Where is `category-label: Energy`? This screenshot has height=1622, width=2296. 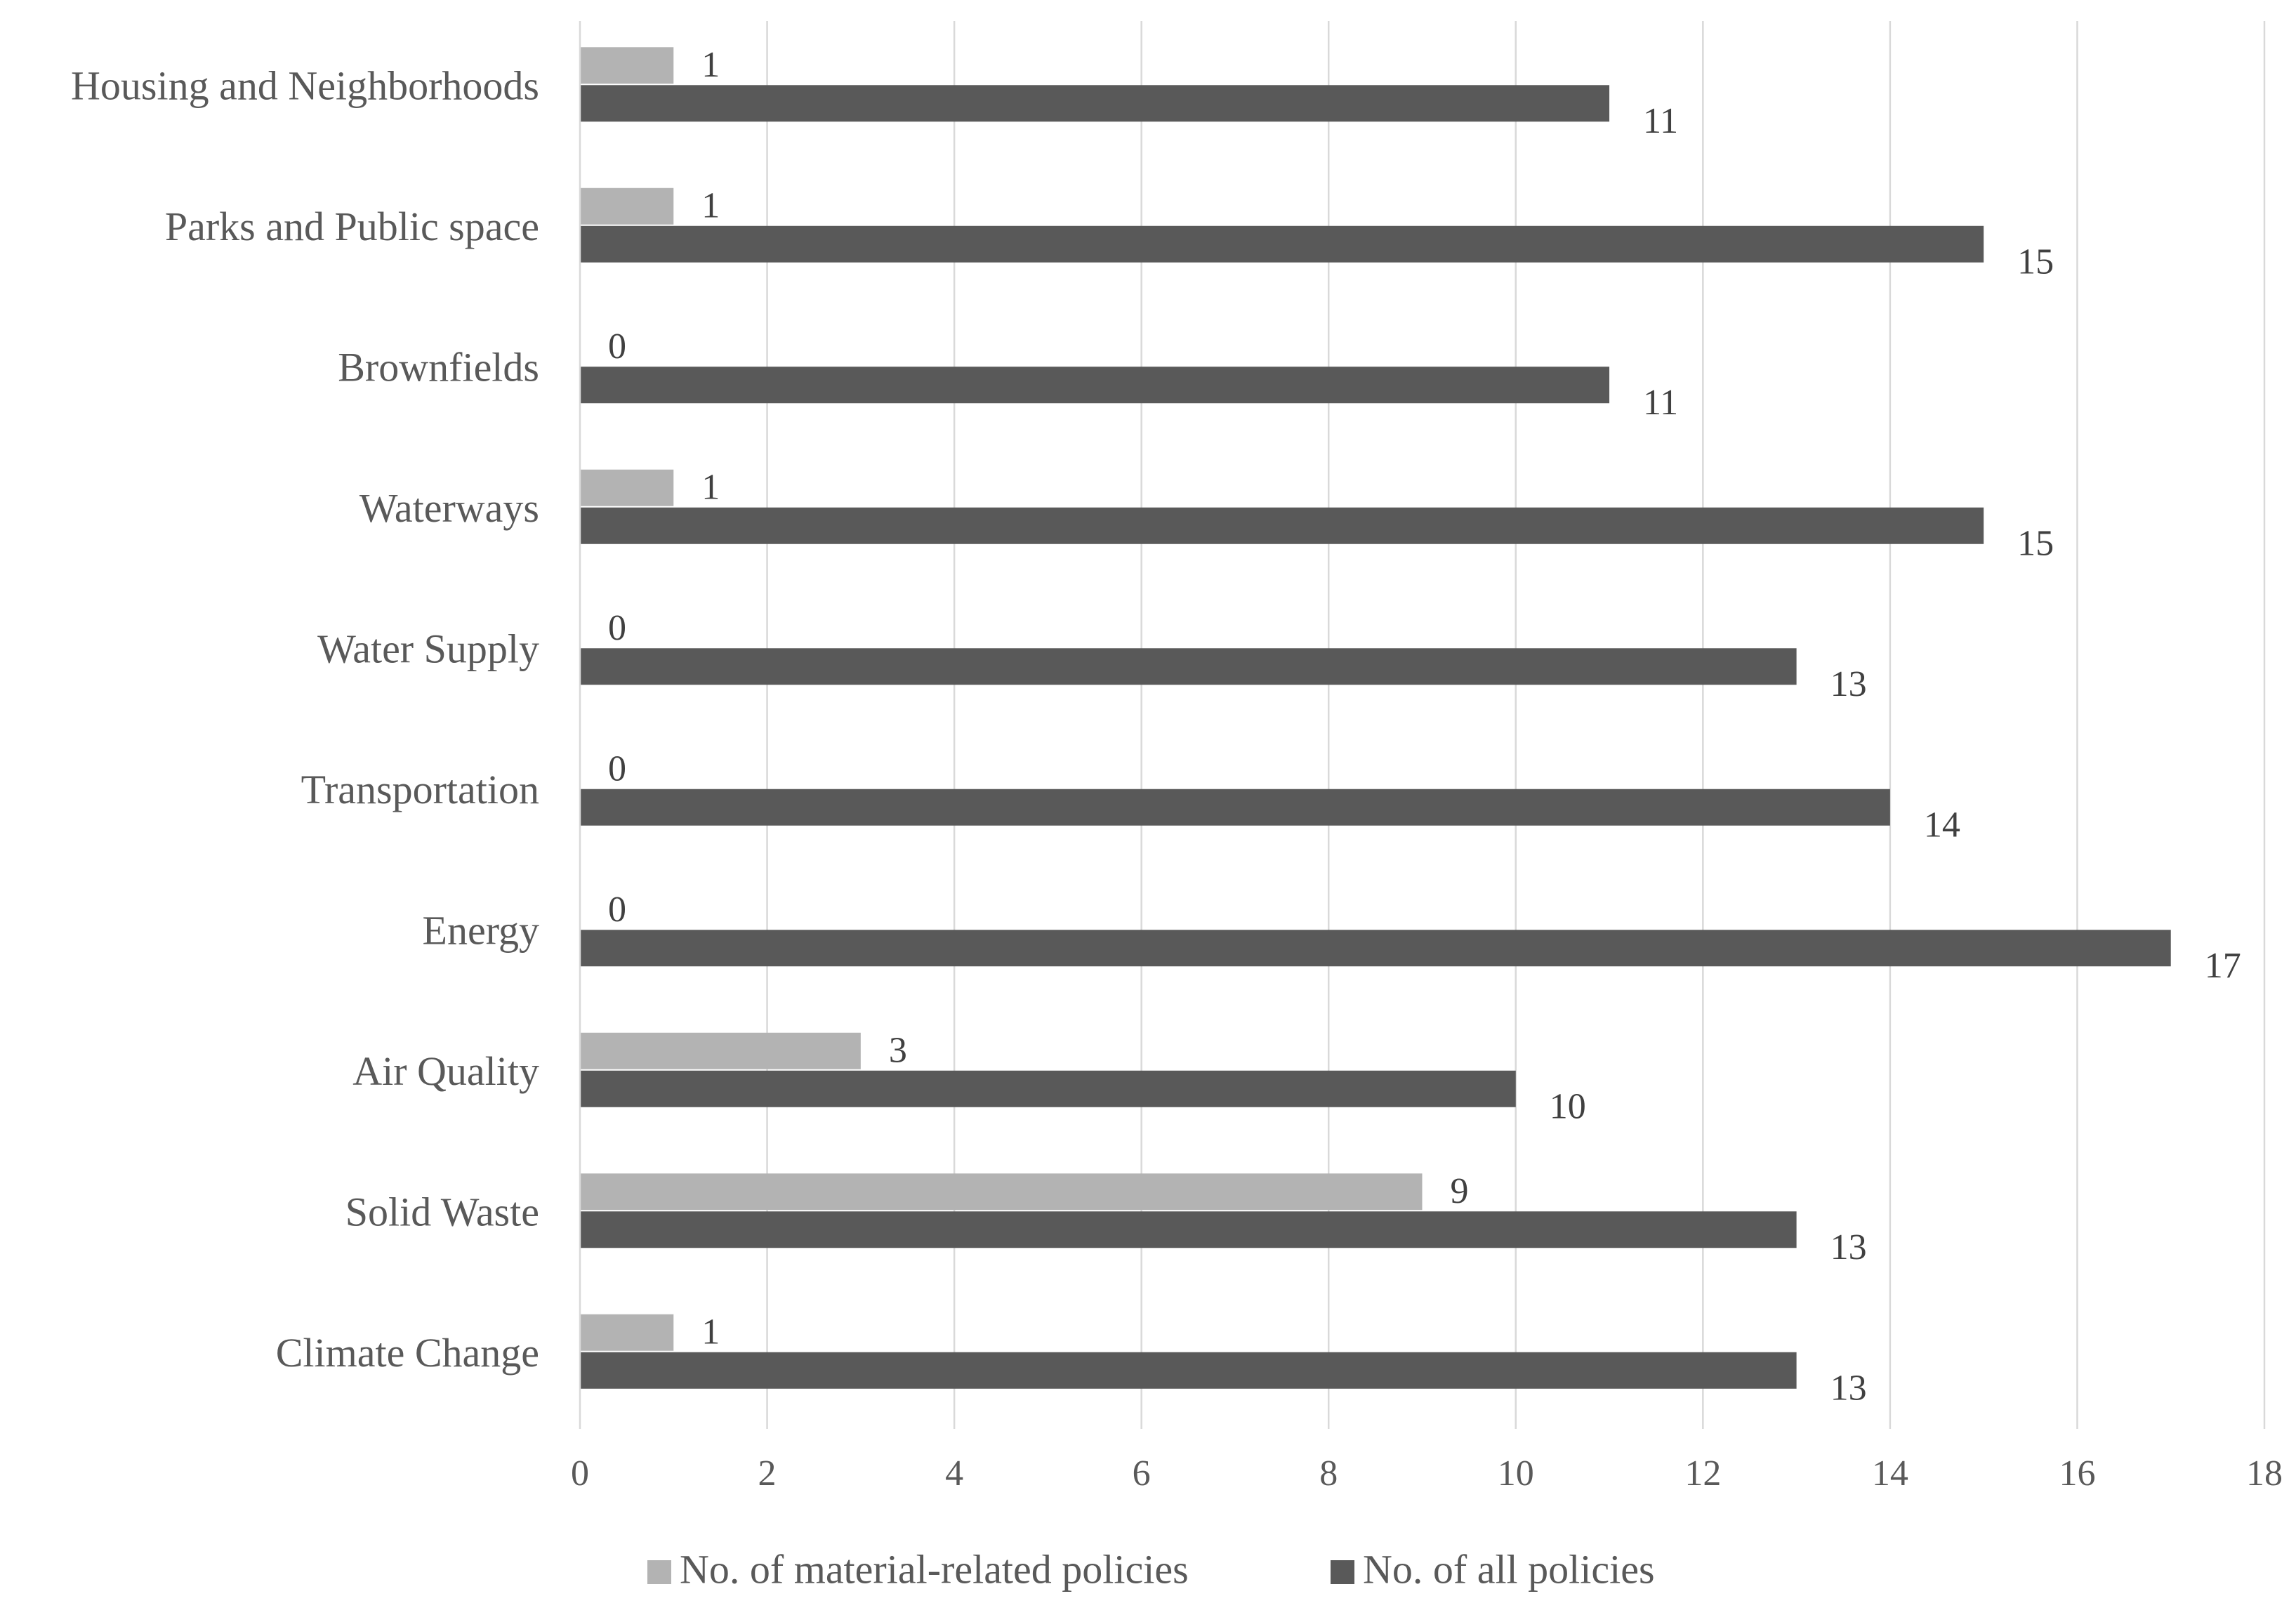 category-label: Energy is located at coordinates (481, 931).